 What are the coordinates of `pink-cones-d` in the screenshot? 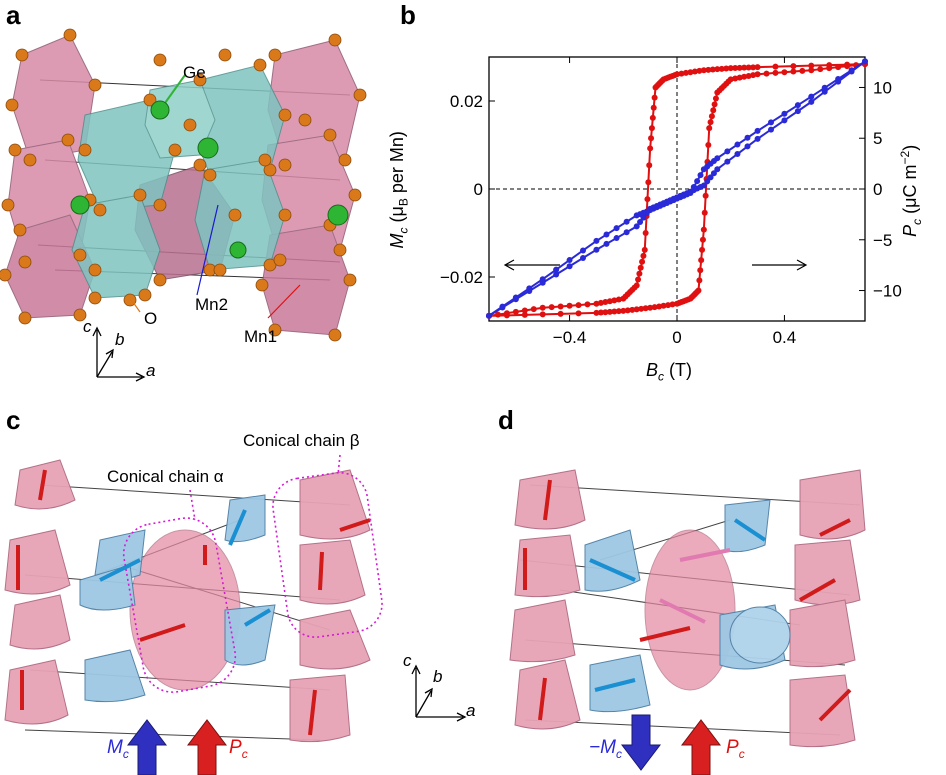 It's located at (687, 608).